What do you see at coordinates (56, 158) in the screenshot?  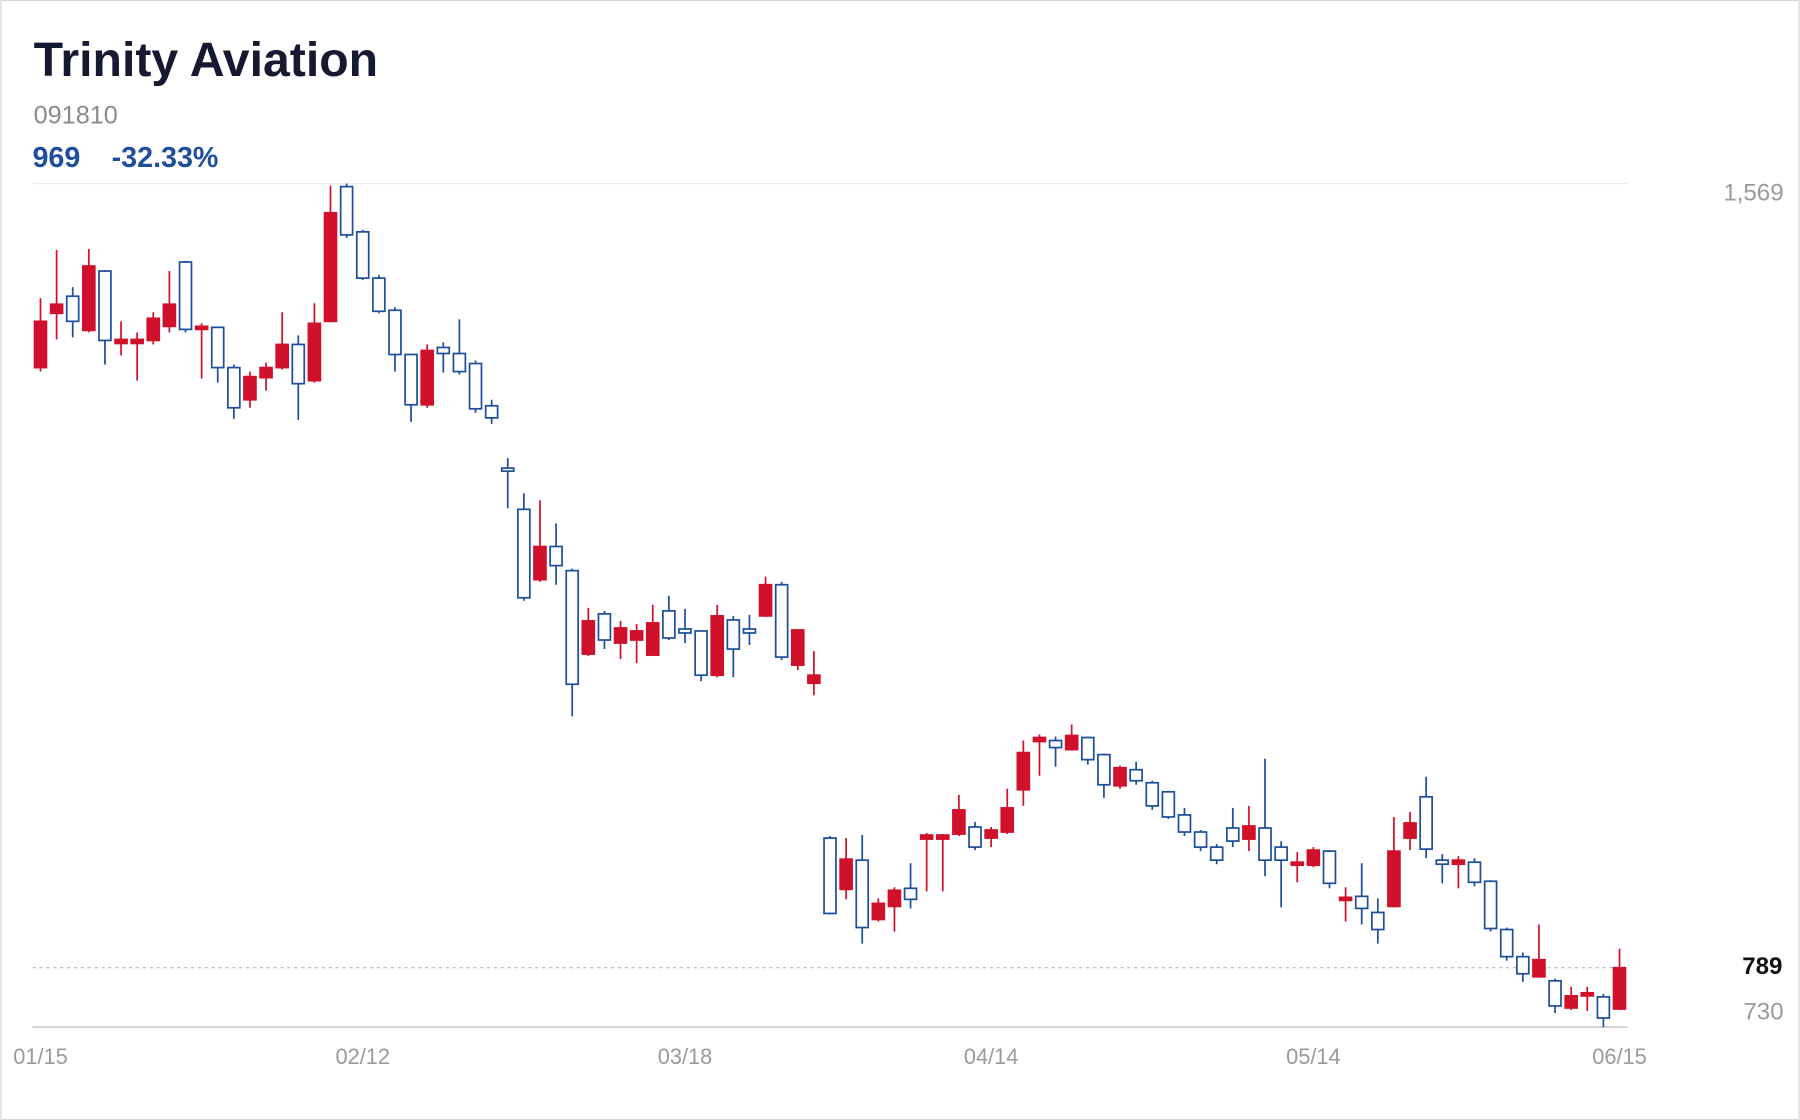 I see `price: 969` at bounding box center [56, 158].